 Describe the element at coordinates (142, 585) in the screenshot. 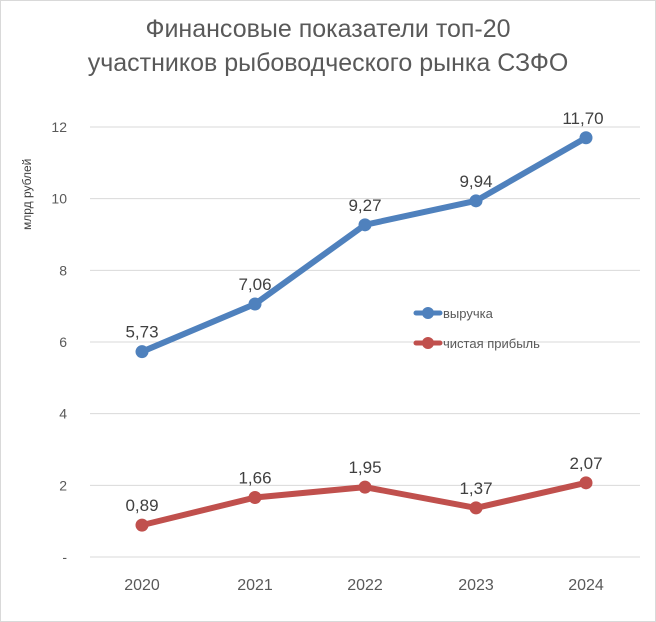

I see `x-tick-label: 2020` at that location.